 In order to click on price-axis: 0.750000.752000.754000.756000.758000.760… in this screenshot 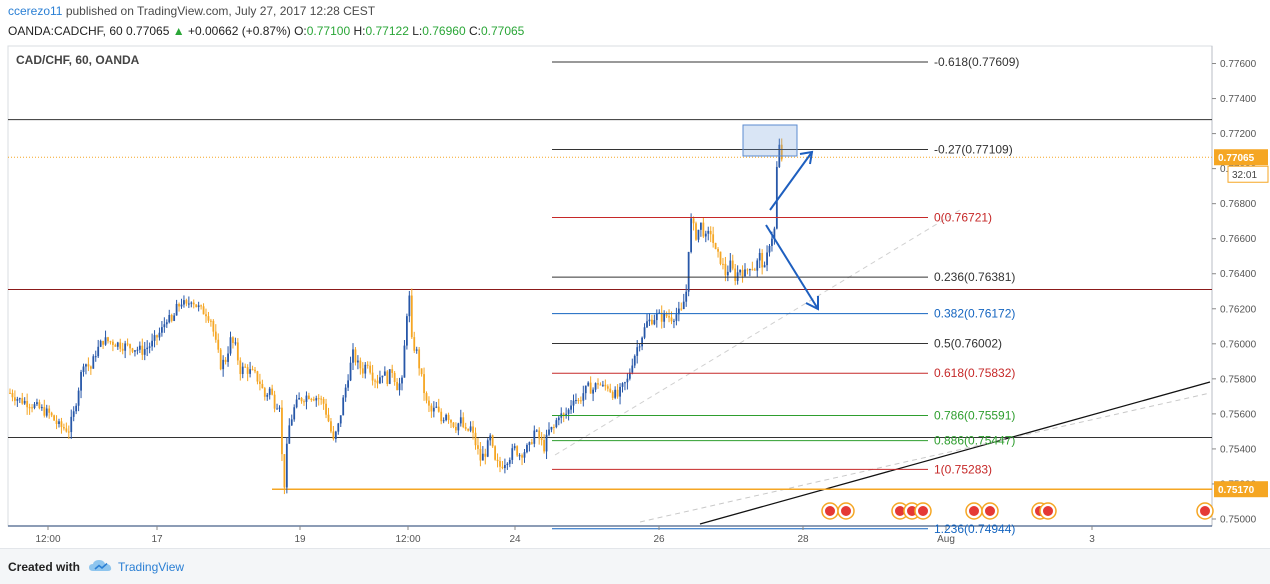, I will do `click(1240, 292)`.